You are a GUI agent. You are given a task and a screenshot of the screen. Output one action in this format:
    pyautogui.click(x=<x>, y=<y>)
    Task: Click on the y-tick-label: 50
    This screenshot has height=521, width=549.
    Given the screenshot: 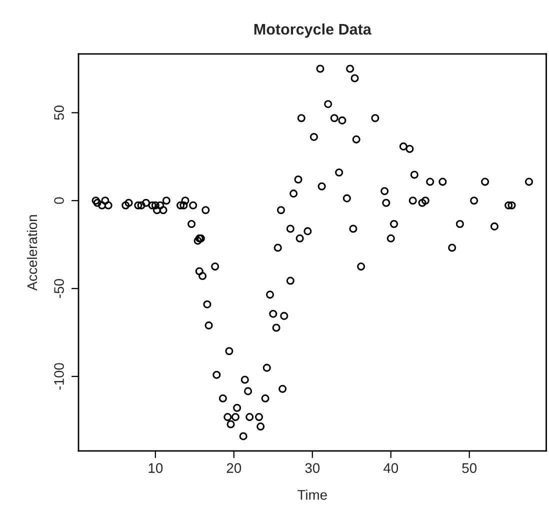 What is the action you would take?
    pyautogui.click(x=59, y=113)
    